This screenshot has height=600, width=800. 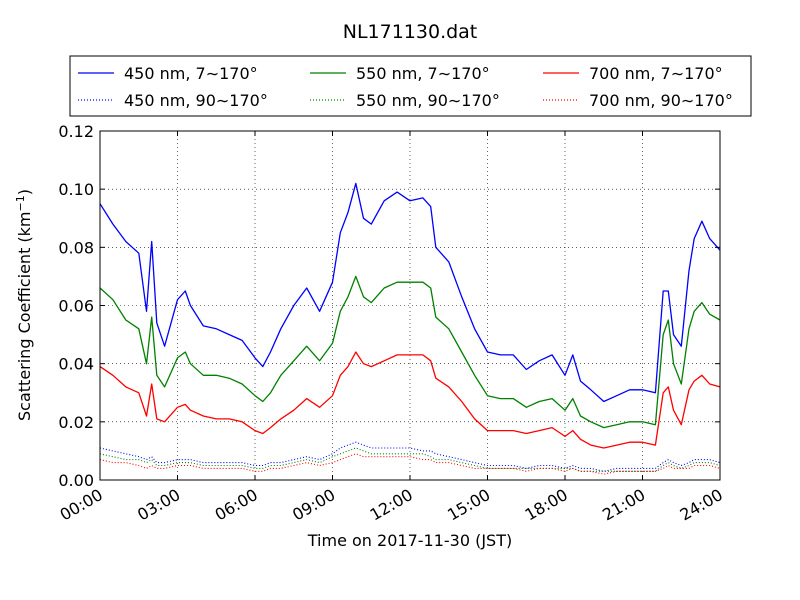 I want to click on x-axis-label: Time on 2017-11-30 (JST), so click(x=409, y=540).